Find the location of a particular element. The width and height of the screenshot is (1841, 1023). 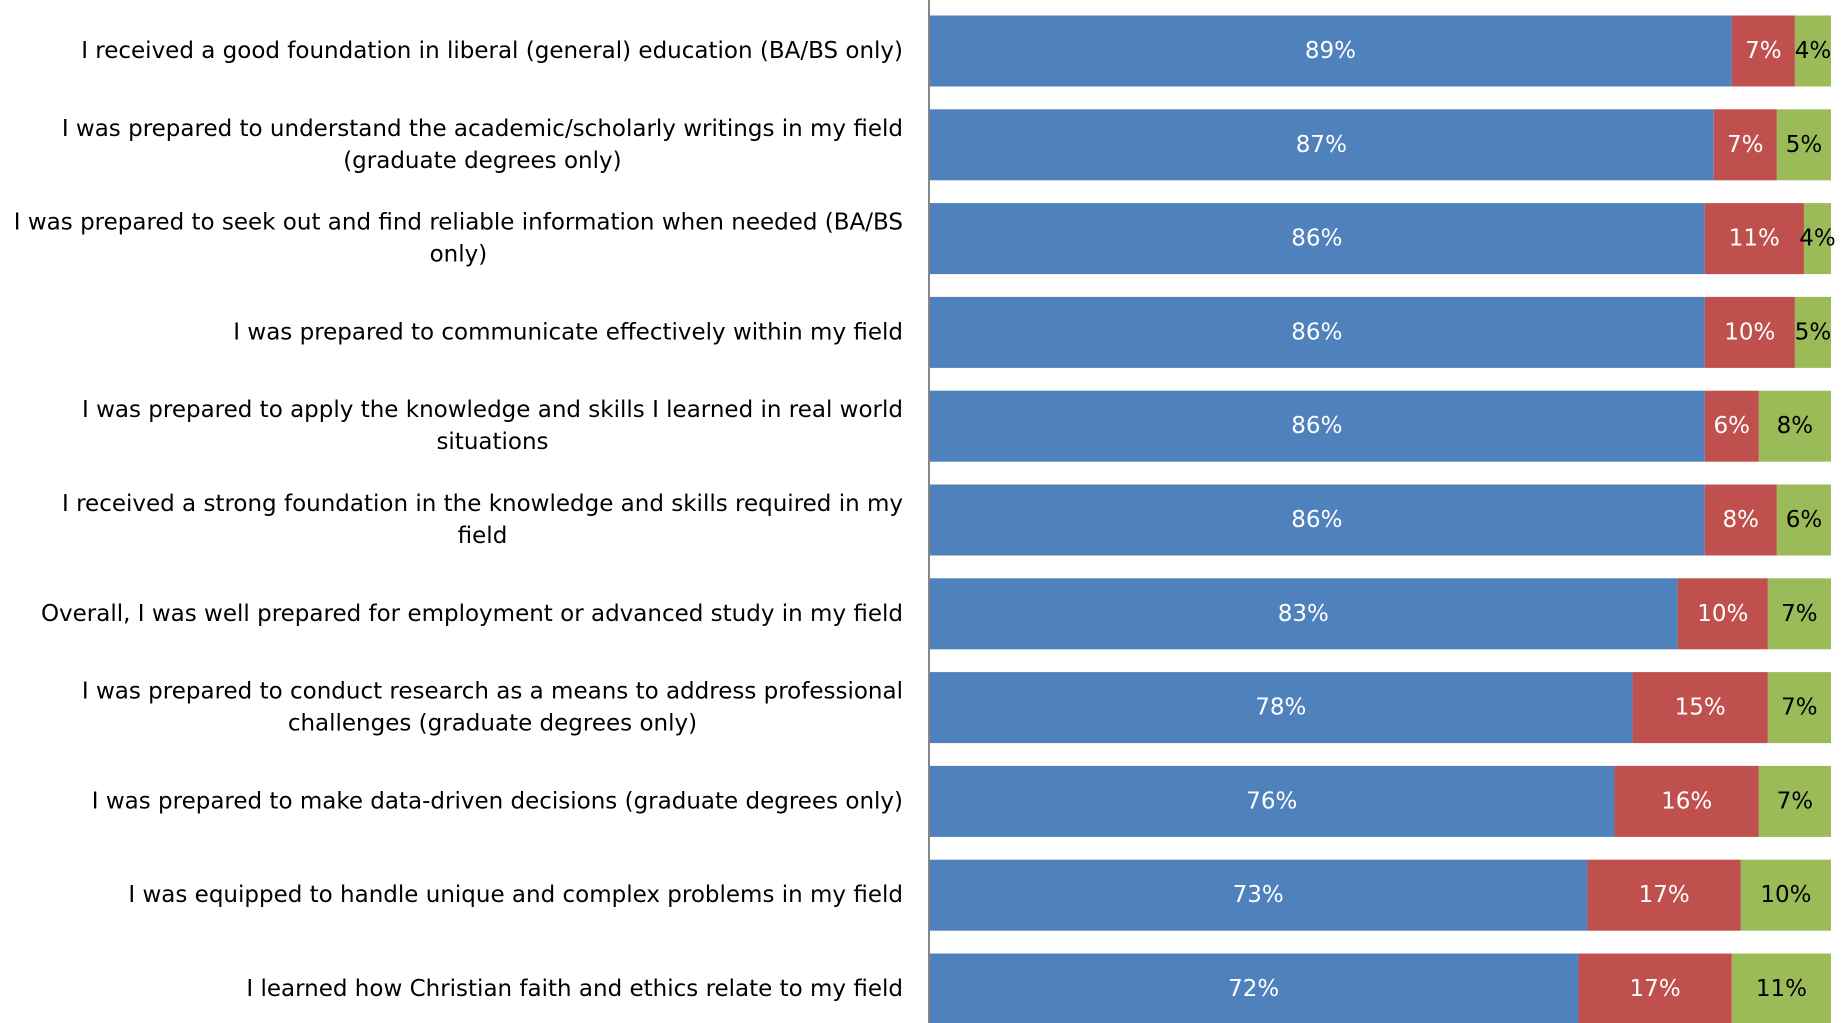

data-label-series-1-row-9: 76% is located at coordinates (1271, 801).